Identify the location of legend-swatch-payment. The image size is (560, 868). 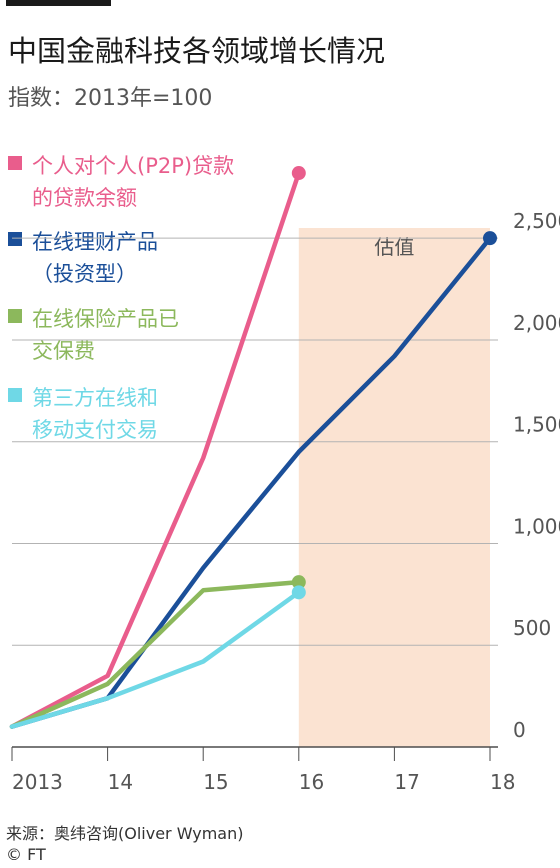
(15, 395).